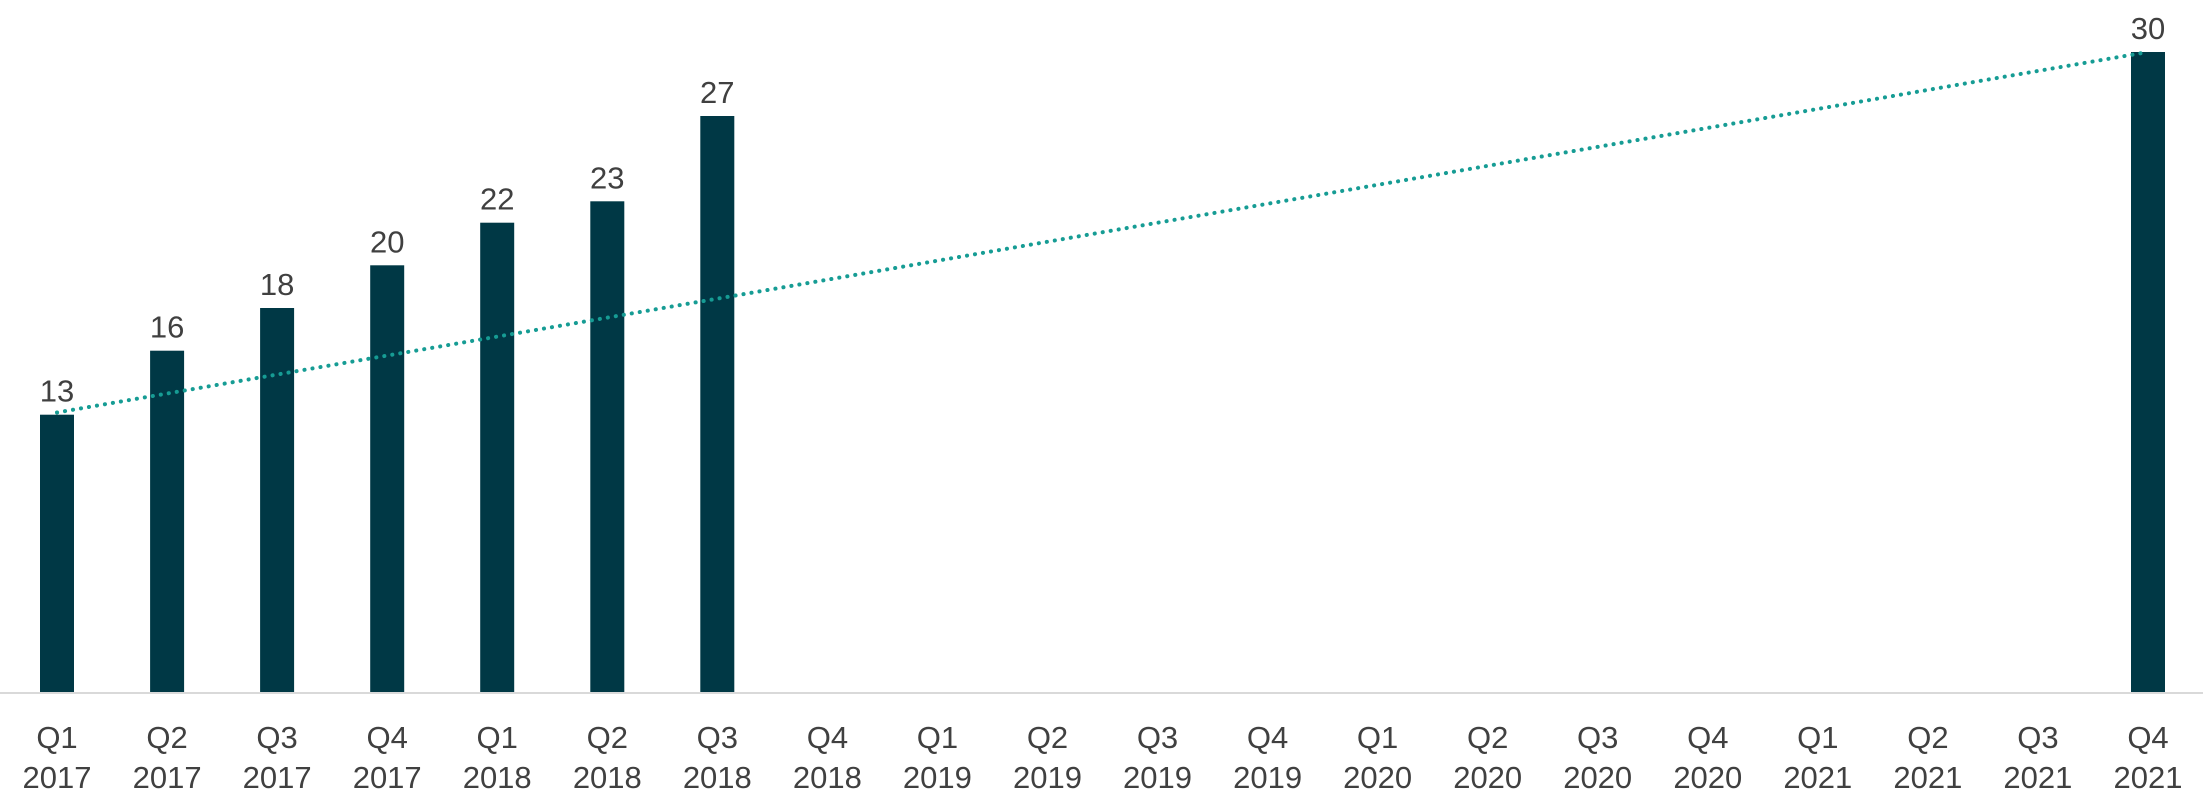 This screenshot has height=796, width=2203. What do you see at coordinates (717, 92) in the screenshot?
I see `data-label-q3-2018: 27` at bounding box center [717, 92].